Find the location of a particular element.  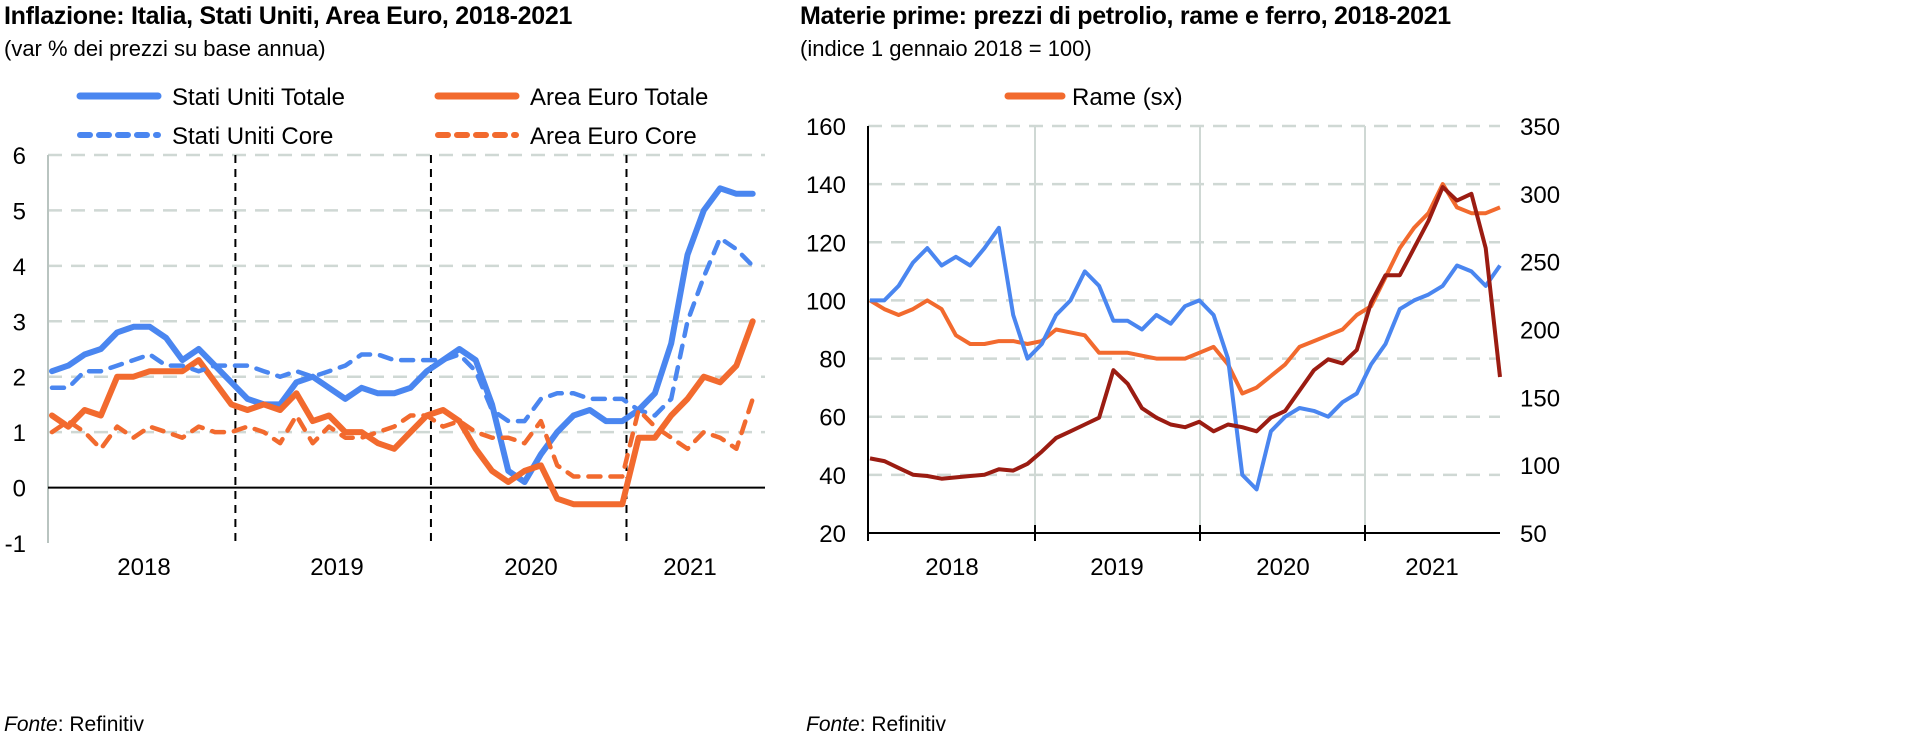

legend-label: Area Euro Core is located at coordinates (613, 136).